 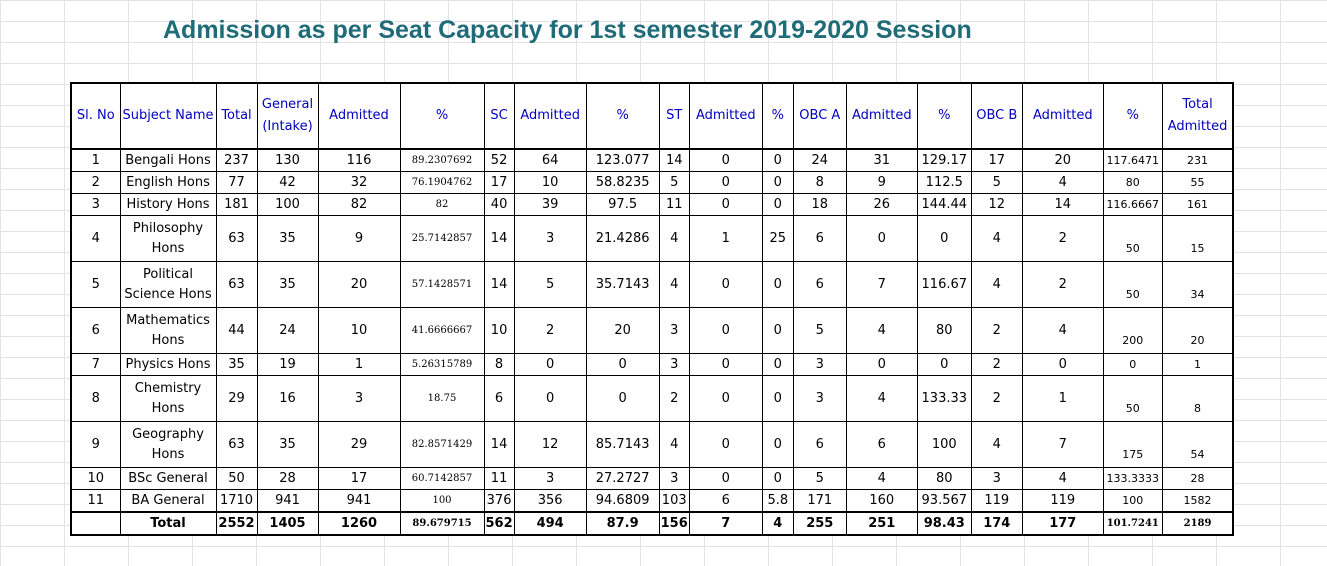 I want to click on table-cell: 29, so click(x=236, y=398).